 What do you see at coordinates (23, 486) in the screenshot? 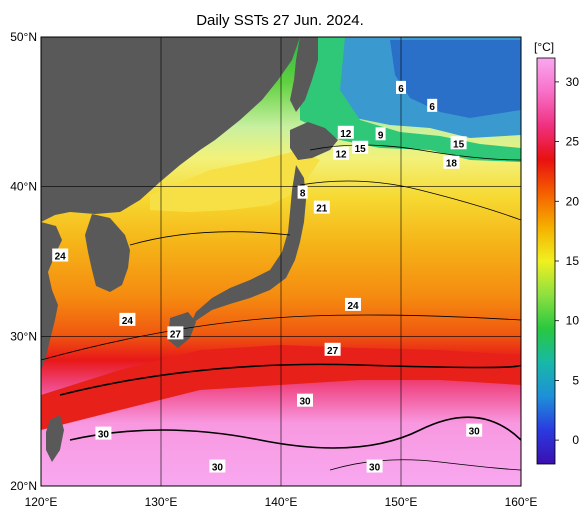
I see `y-tick-label: 20°N` at bounding box center [23, 486].